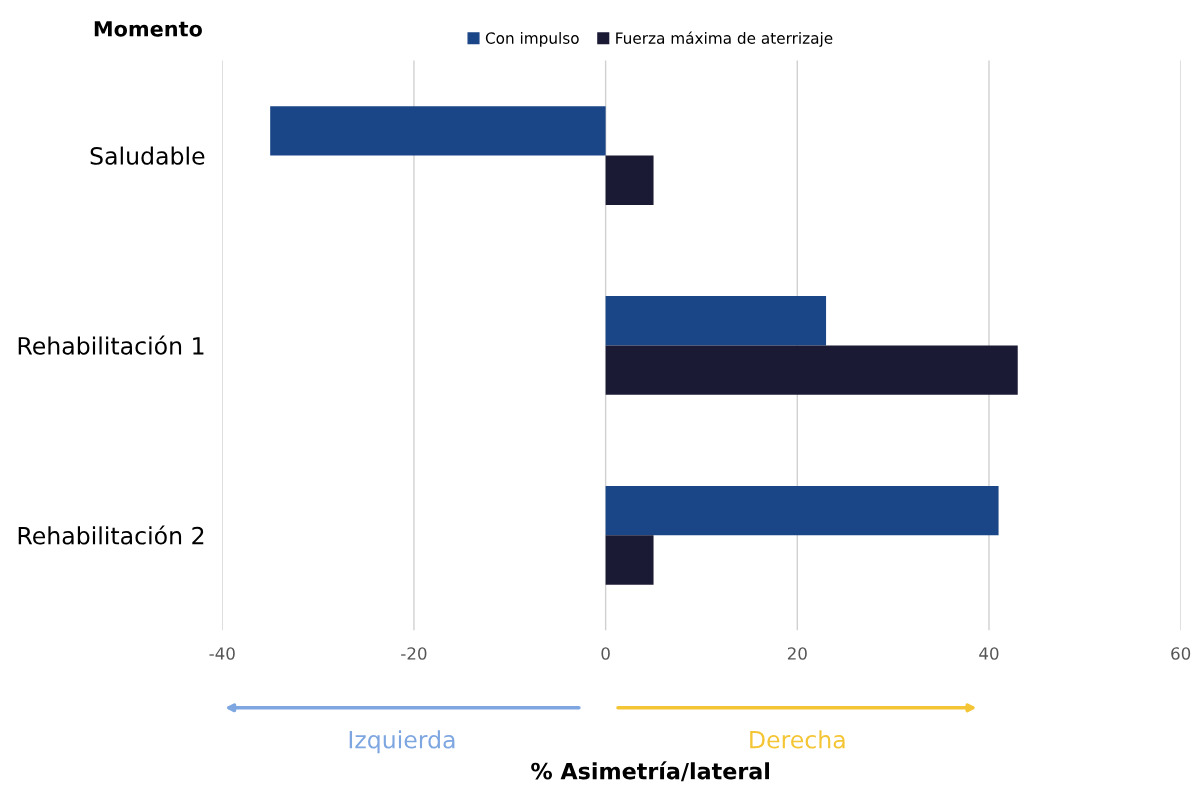  Describe the element at coordinates (532, 39) in the screenshot. I see `legend-label: Con impulso` at that location.